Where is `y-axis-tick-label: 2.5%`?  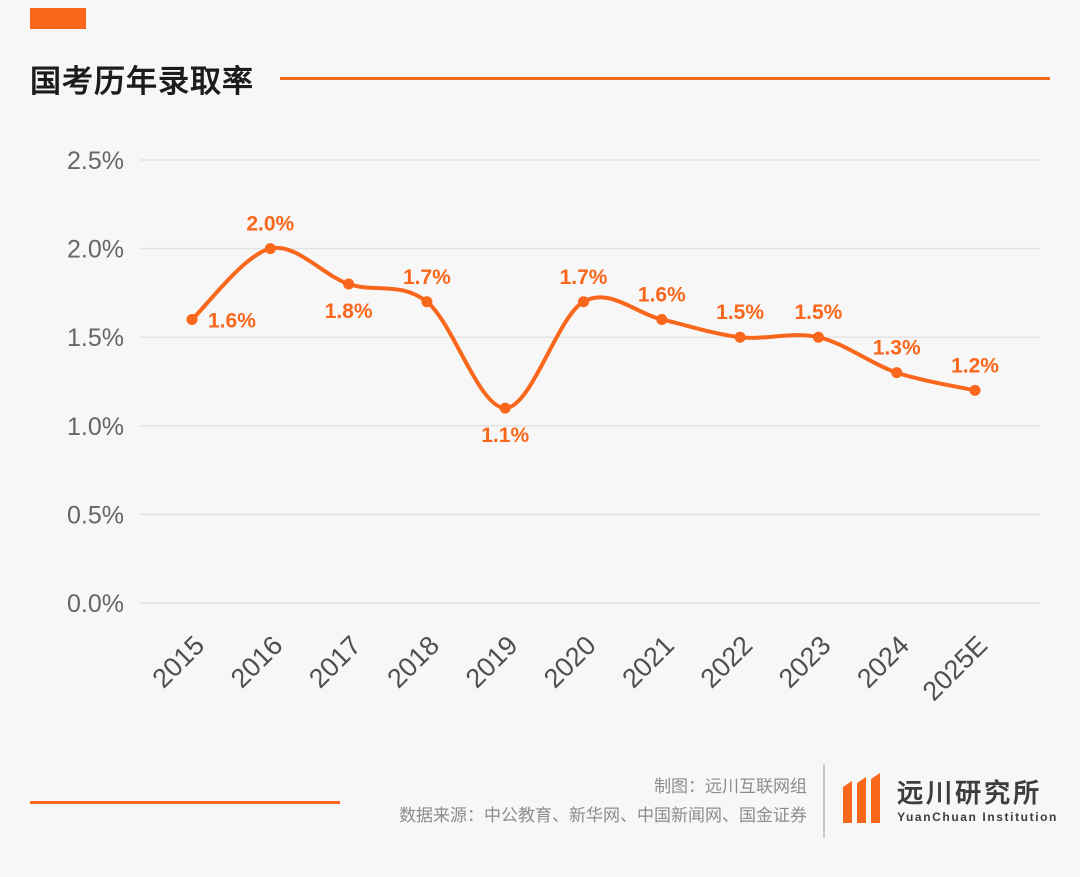
y-axis-tick-label: 2.5% is located at coordinates (95, 161).